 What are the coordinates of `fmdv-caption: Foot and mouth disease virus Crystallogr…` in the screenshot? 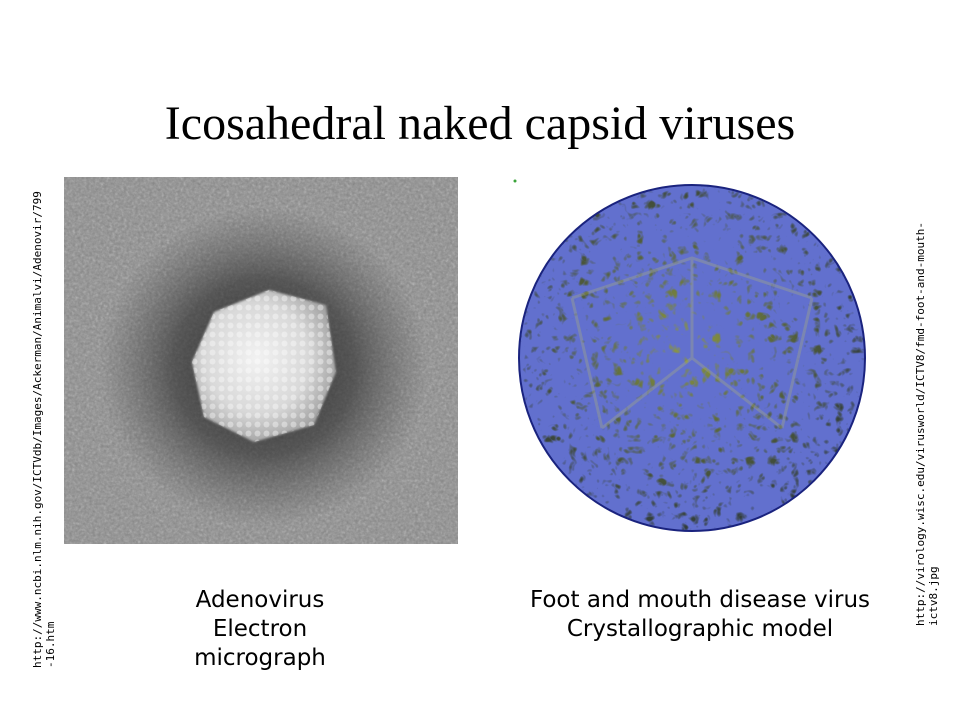 It's located at (700, 615).